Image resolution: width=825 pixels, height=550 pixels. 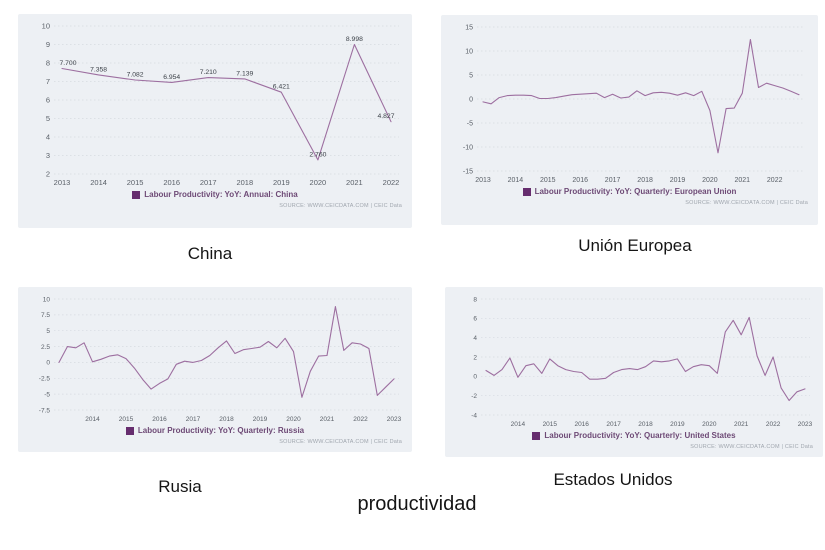 I want to click on caption-china: China, so click(x=210, y=253).